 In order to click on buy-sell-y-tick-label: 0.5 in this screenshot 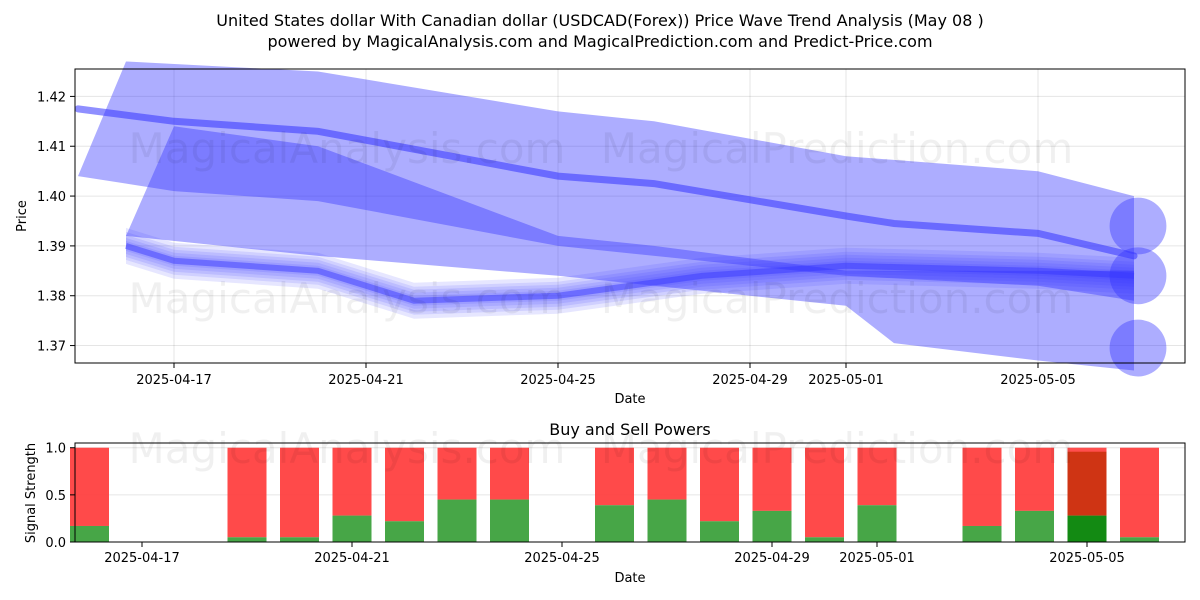, I will do `click(55, 496)`.